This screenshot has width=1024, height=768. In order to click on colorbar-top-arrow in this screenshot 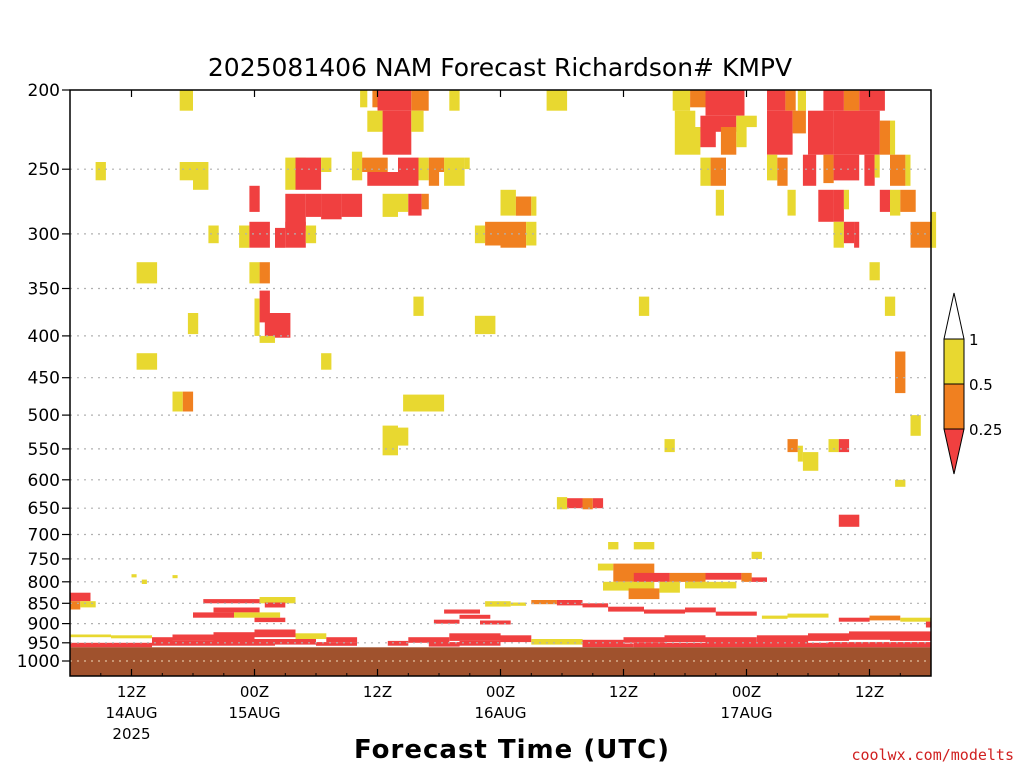, I will do `click(954, 316)`.